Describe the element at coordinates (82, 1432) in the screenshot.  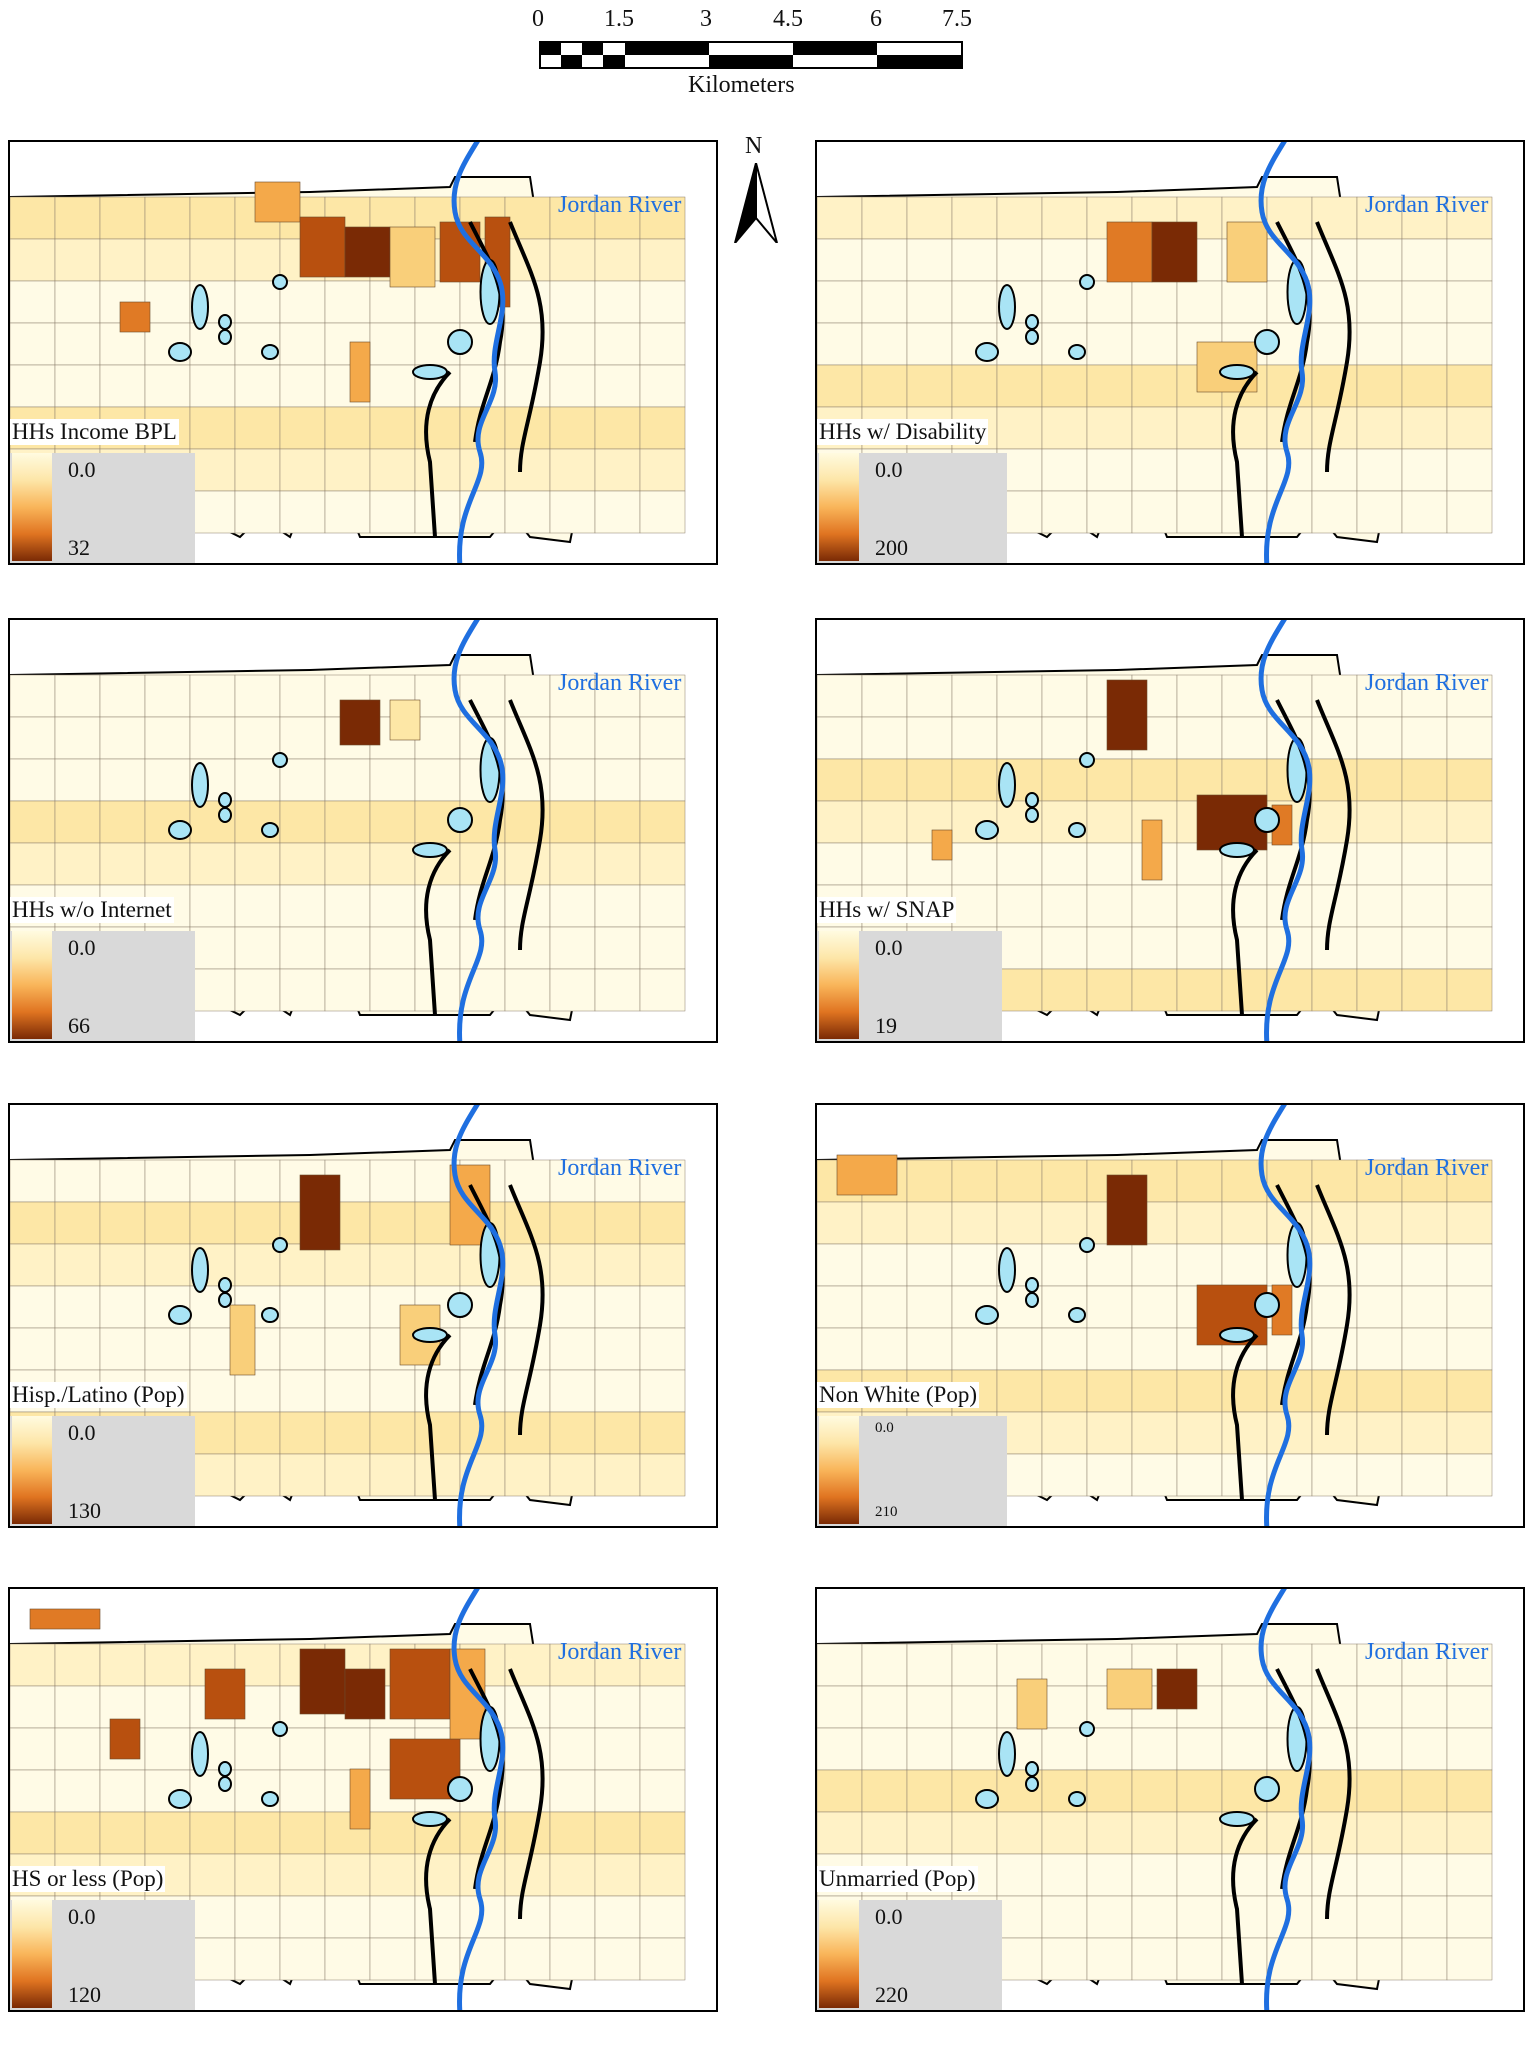
I see `legend-min-value: 0.0` at that location.